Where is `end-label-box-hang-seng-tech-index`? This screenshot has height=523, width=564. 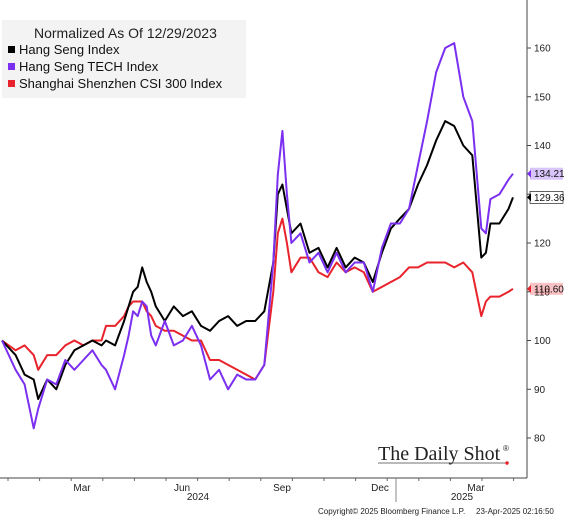
end-label-box-hang-seng-tech-index is located at coordinates (546, 173).